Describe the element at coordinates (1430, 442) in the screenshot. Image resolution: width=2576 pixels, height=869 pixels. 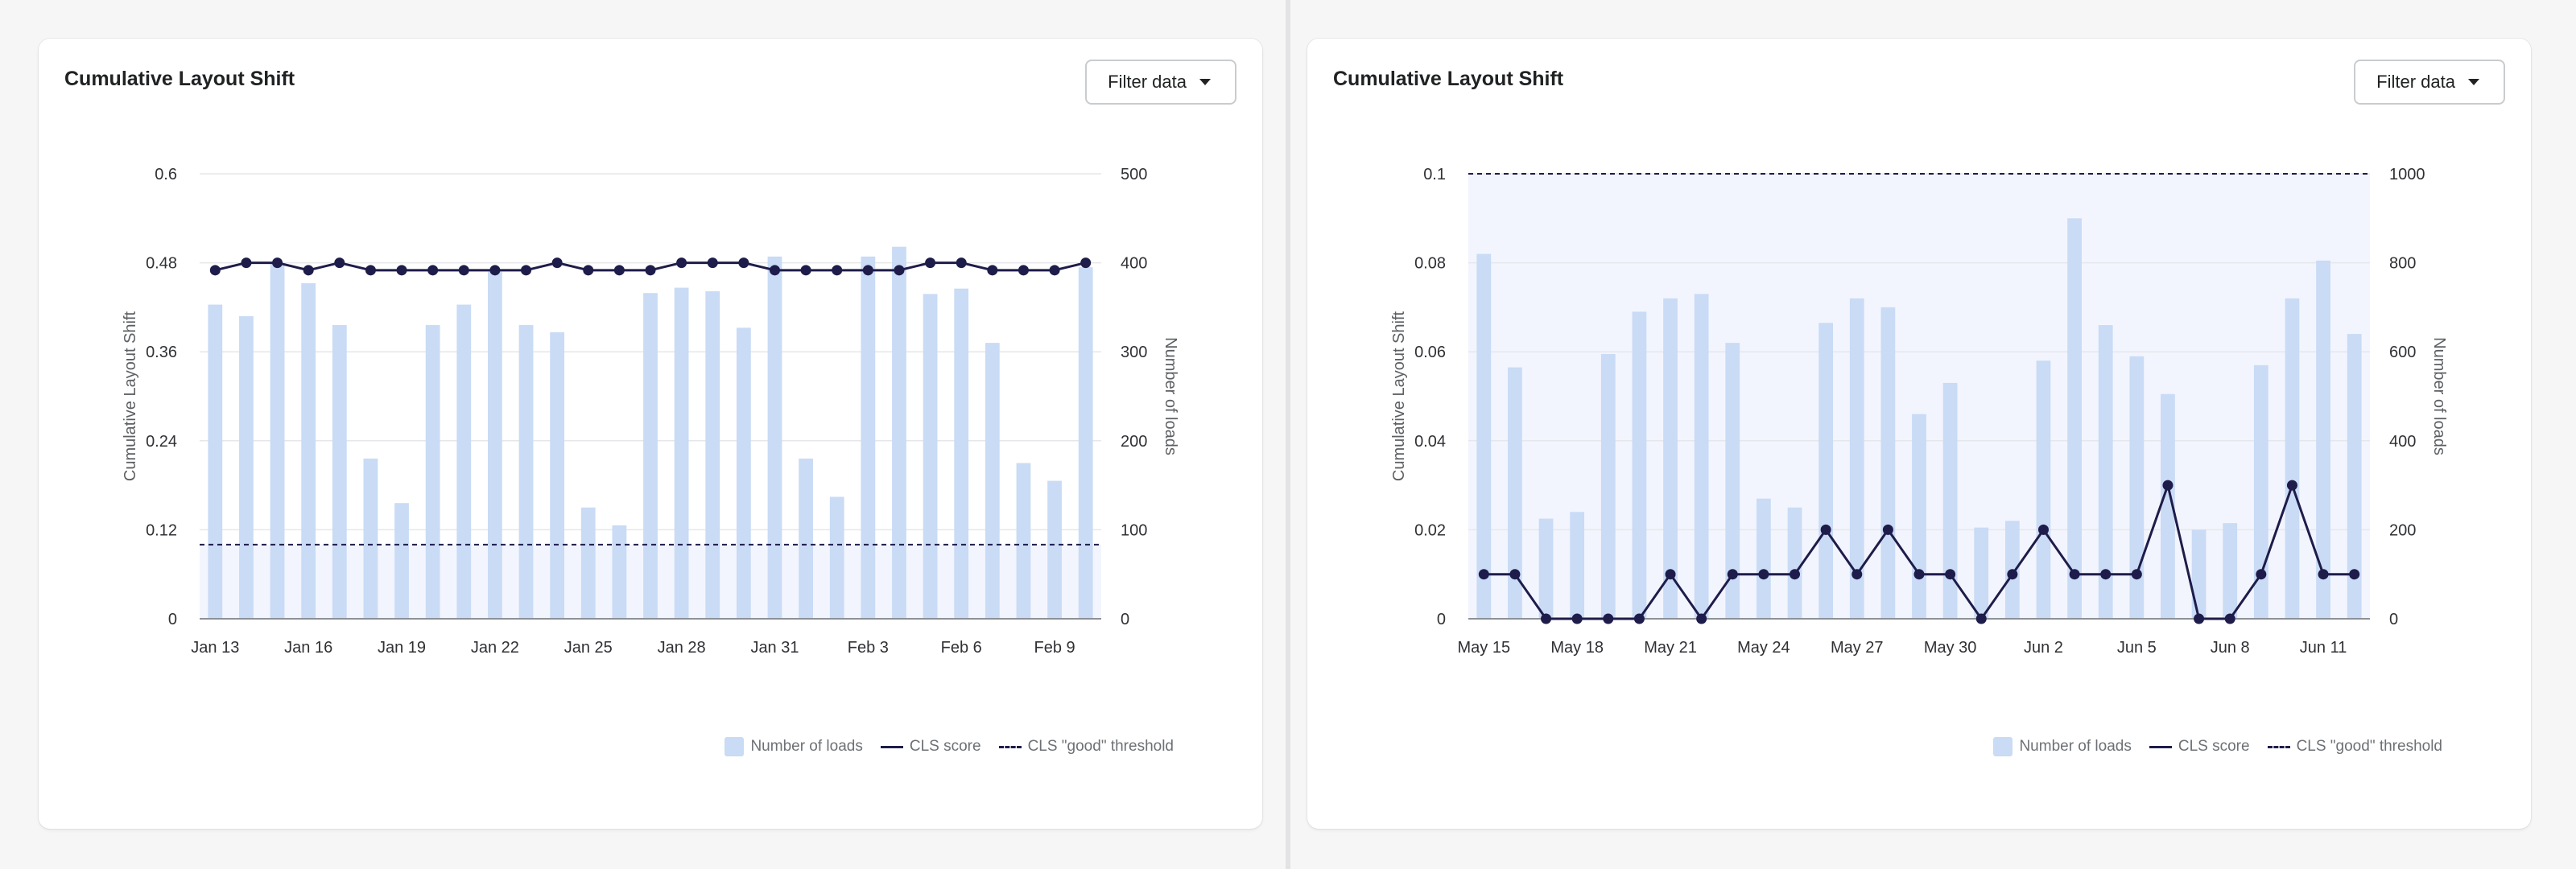
I see `y-tick-label-left: 0.04` at that location.